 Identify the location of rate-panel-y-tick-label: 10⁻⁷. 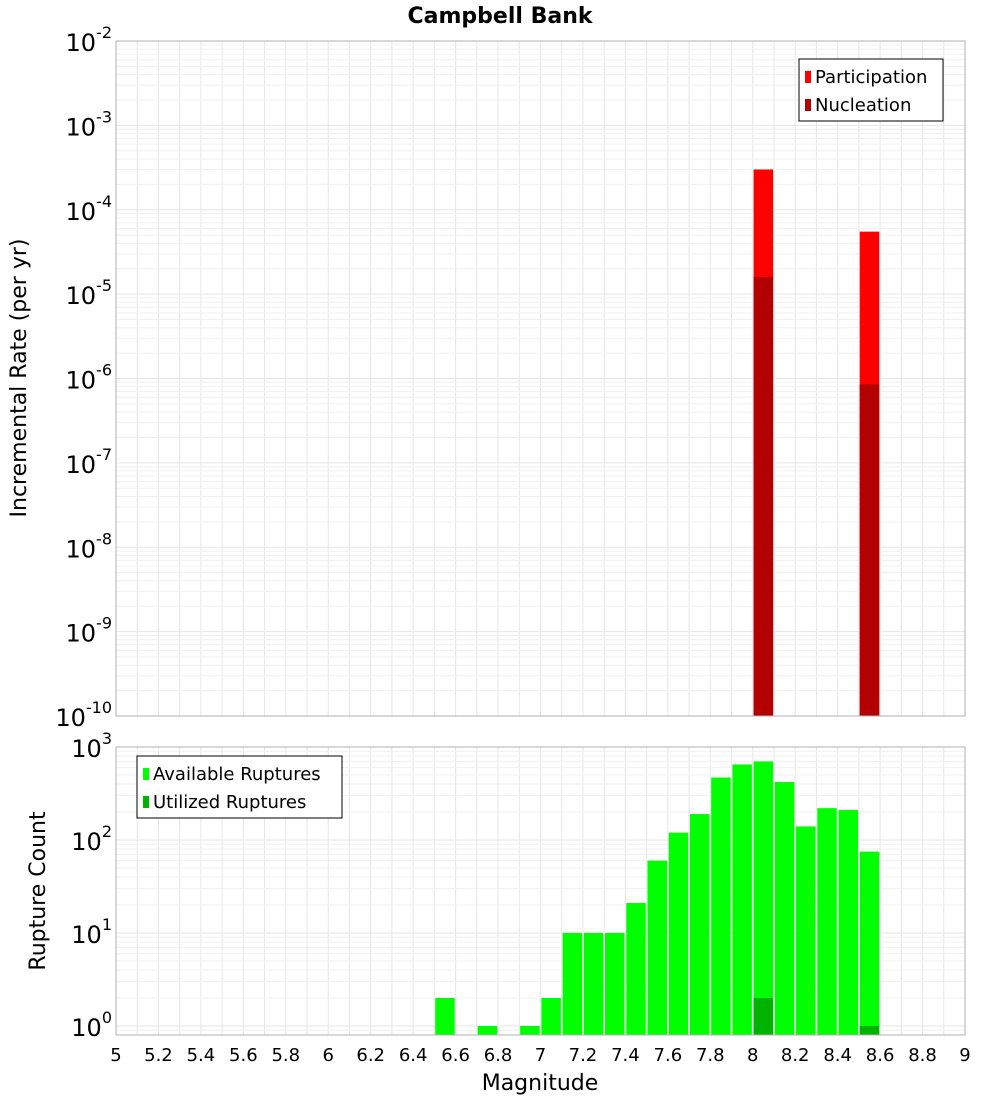
(89, 462).